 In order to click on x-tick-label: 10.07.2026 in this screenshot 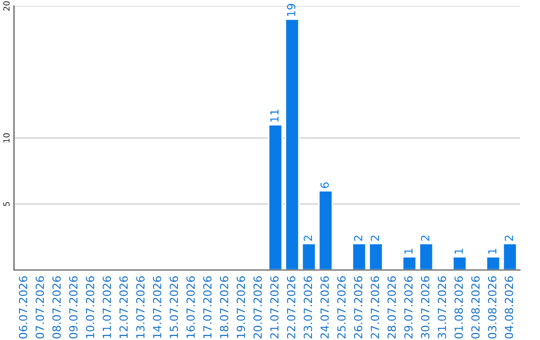, I will do `click(90, 307)`.